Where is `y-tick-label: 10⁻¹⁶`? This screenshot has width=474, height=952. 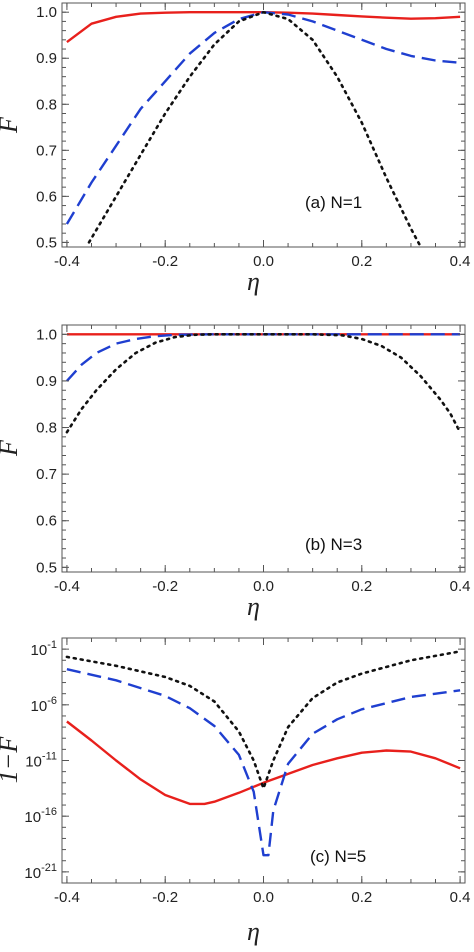
y-tick-label: 10⁻¹⁶ is located at coordinates (40, 816).